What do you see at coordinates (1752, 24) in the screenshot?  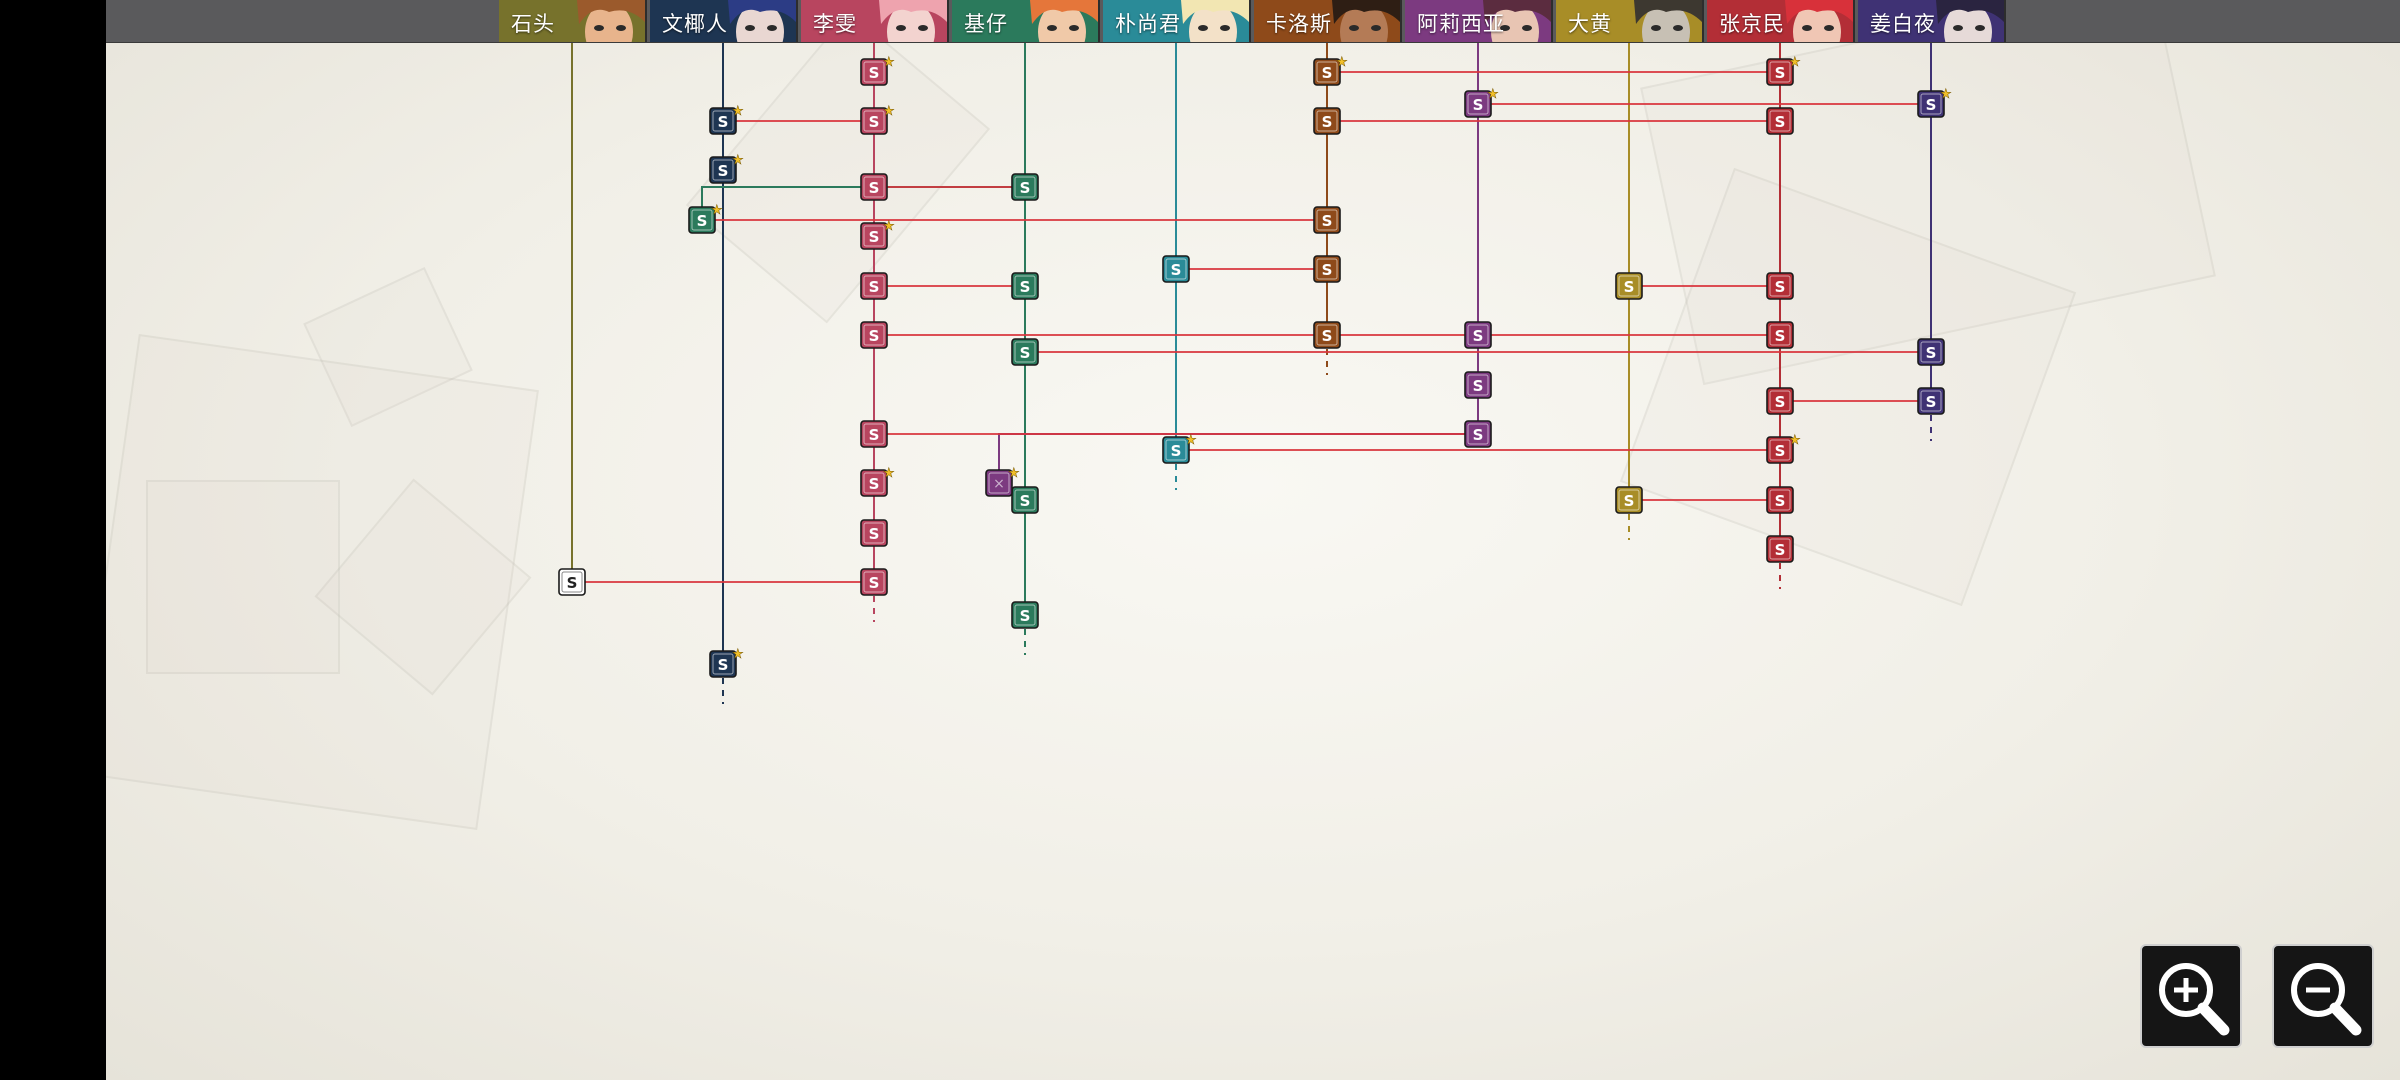 I see `character-tab-label: 张京民` at bounding box center [1752, 24].